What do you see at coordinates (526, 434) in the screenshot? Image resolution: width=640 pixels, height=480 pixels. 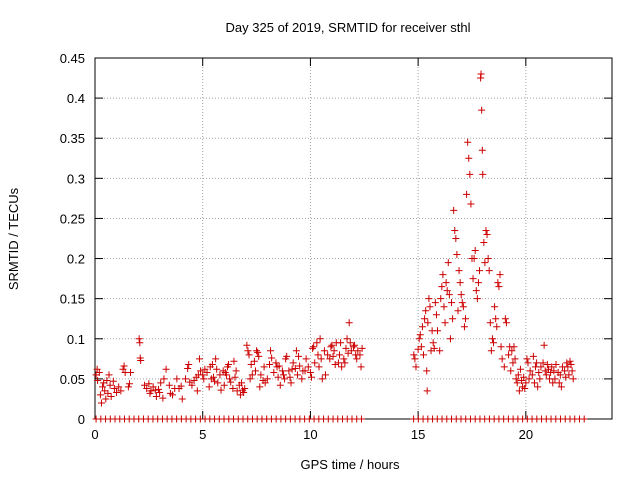 I see `x-tick-label: 20` at bounding box center [526, 434].